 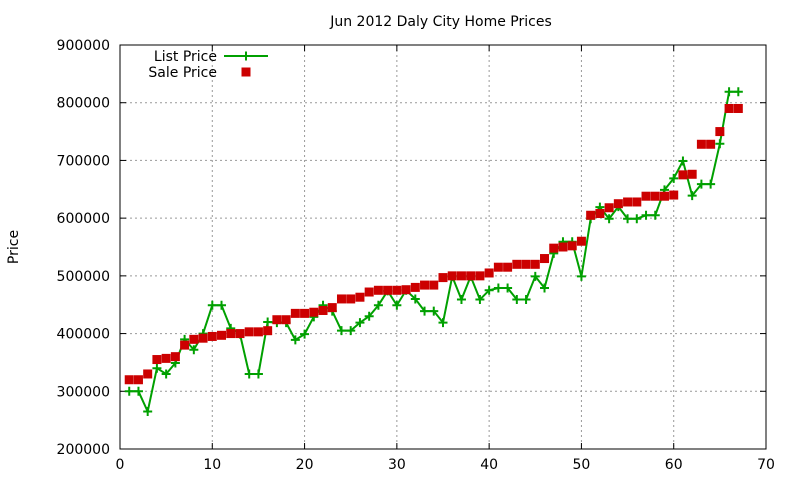 I want to click on y-tick-label: 200000, so click(x=83, y=450).